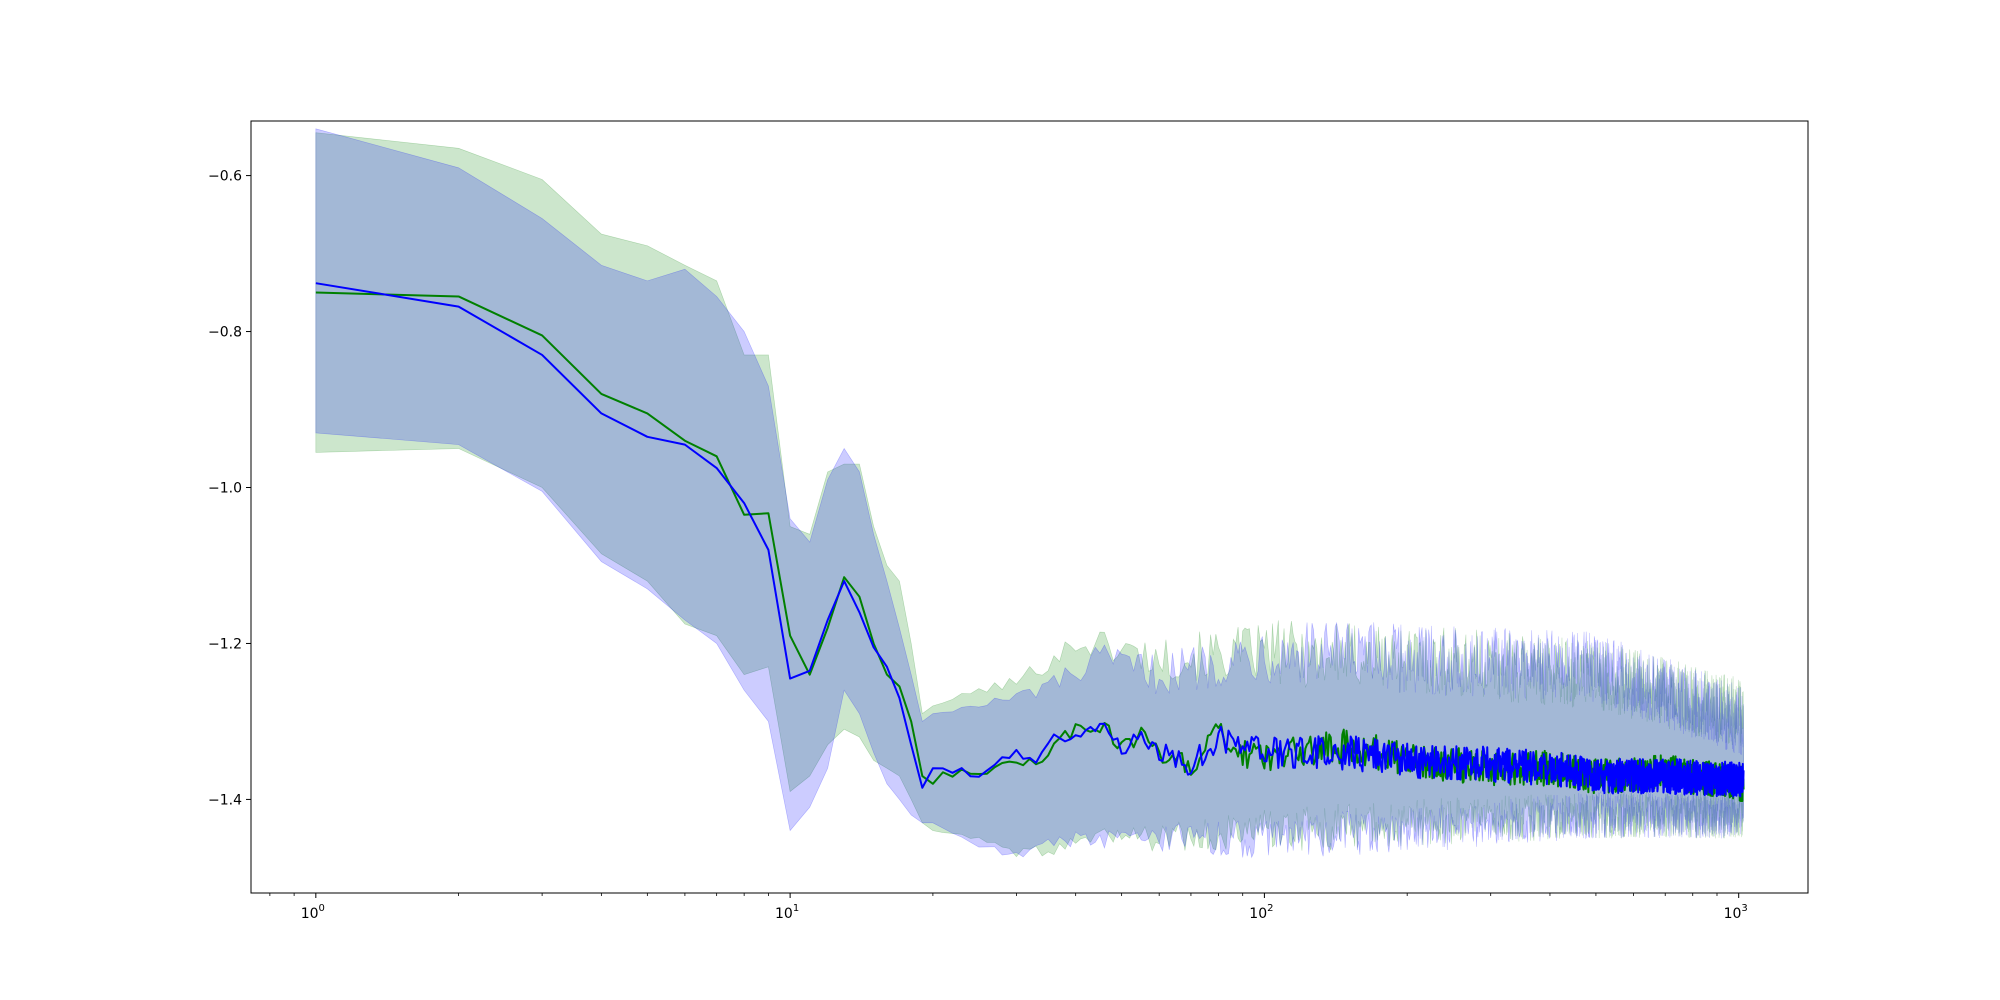 The width and height of the screenshot is (2000, 1000). I want to click on y-tick-label: −0.8, so click(225, 333).